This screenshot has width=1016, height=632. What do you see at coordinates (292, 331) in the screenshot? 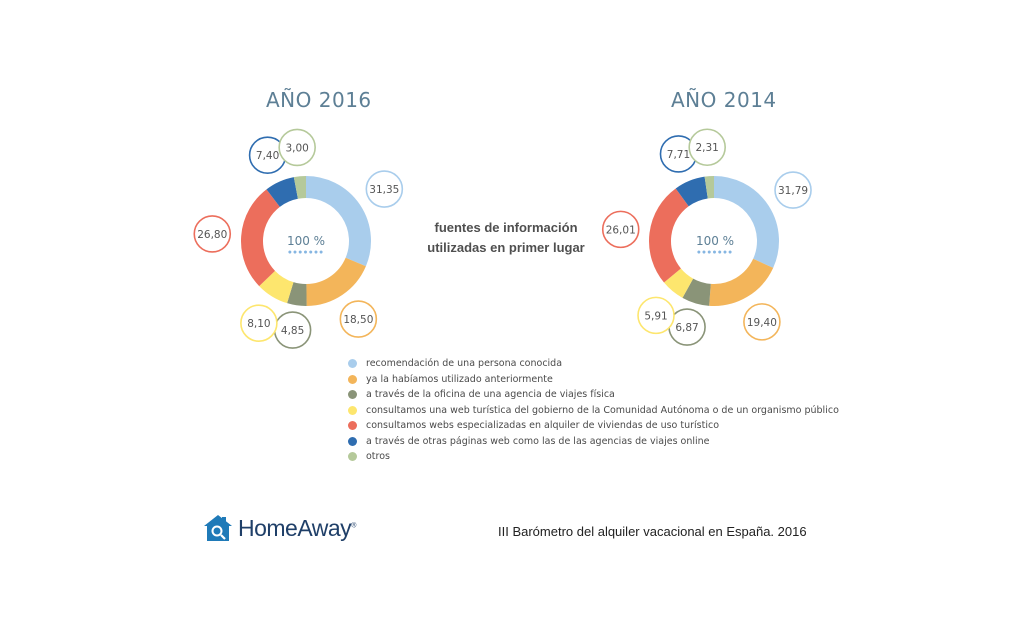
I see `value-label-2016-3: 4,85` at bounding box center [292, 331].